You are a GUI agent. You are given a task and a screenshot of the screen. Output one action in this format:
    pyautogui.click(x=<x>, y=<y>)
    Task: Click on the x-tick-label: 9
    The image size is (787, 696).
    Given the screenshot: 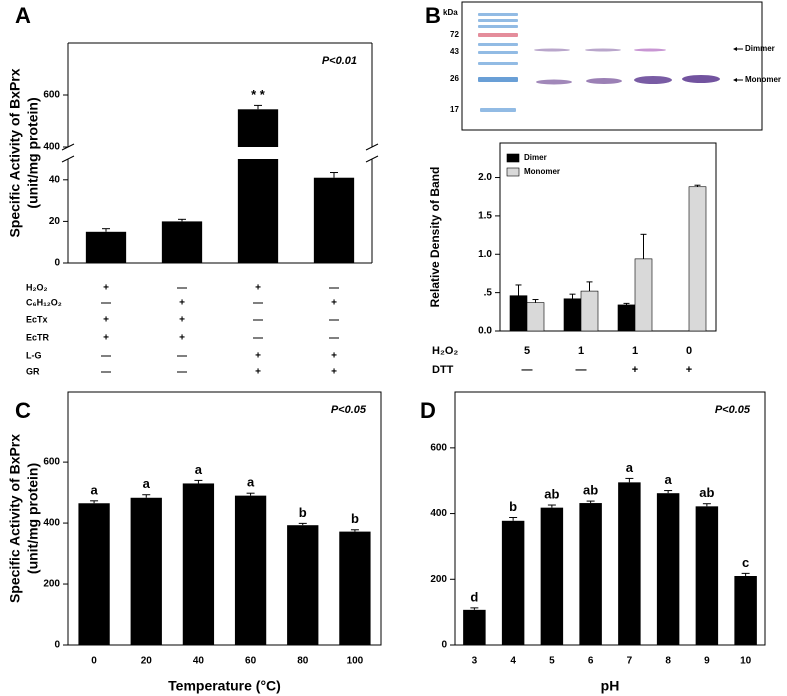 What is the action you would take?
    pyautogui.click(x=707, y=661)
    